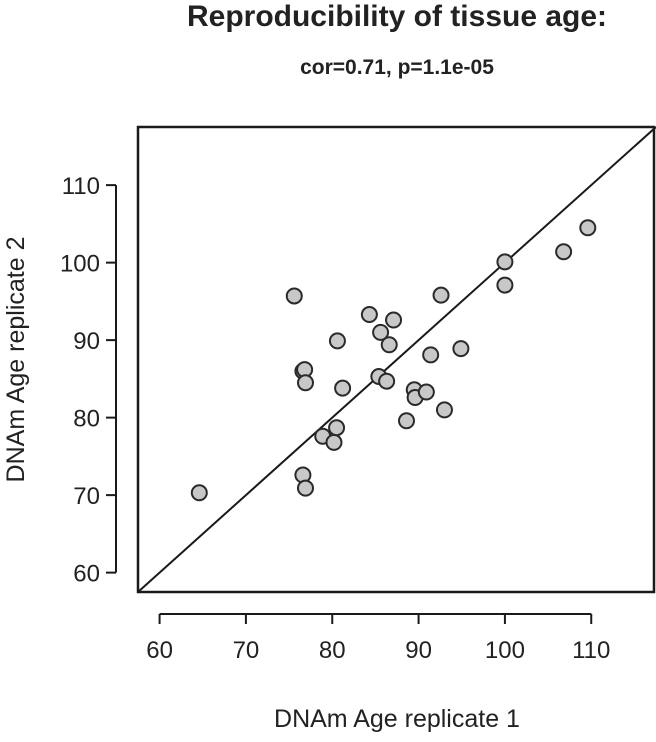 The image size is (656, 742). I want to click on x-tick-label: 90, so click(418, 650).